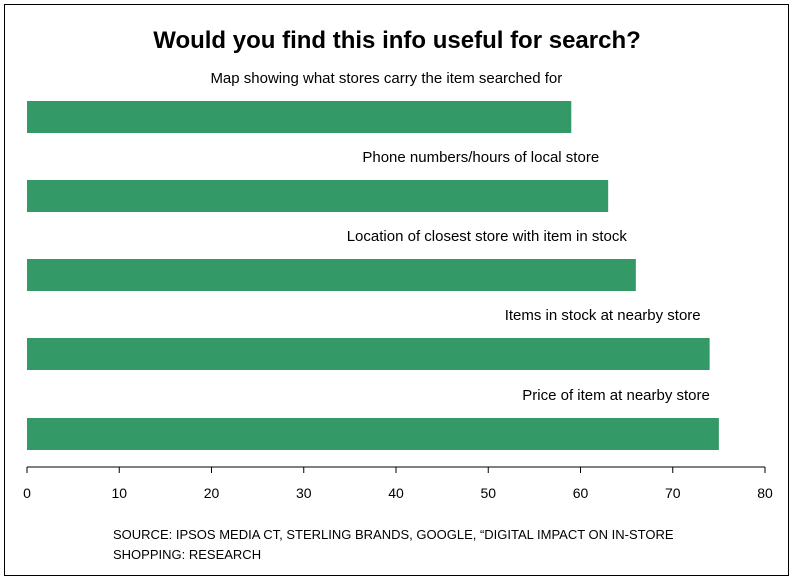 Image resolution: width=795 pixels, height=582 pixels. I want to click on x-tick-label-20: 20, so click(212, 493).